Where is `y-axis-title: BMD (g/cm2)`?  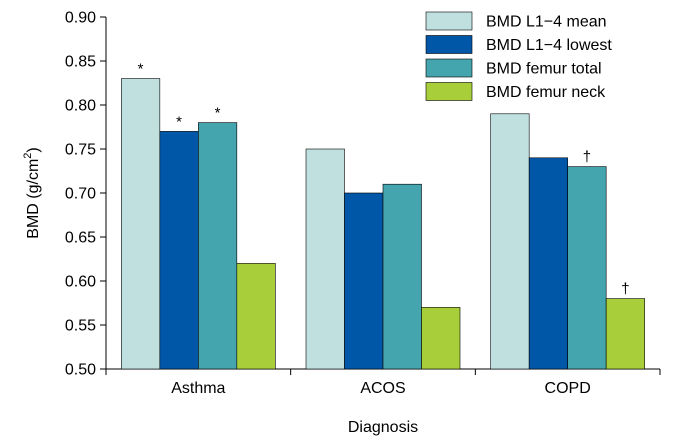 y-axis-title: BMD (g/cm2) is located at coordinates (32, 192).